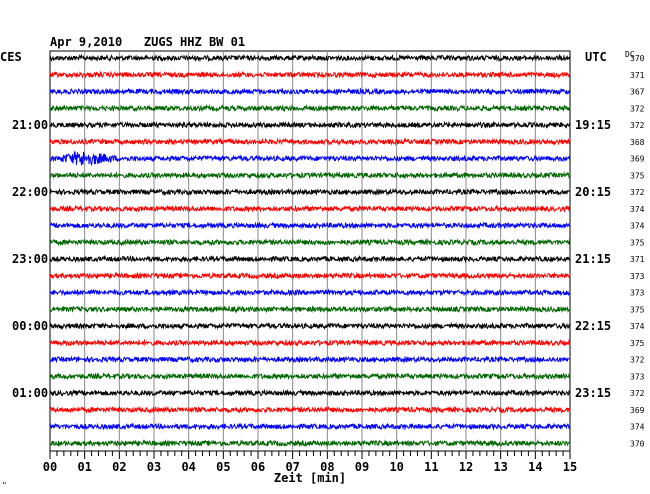 Image resolution: width=650 pixels, height=494 pixels. Describe the element at coordinates (119, 467) in the screenshot. I see `x-tick-label: 02` at that location.